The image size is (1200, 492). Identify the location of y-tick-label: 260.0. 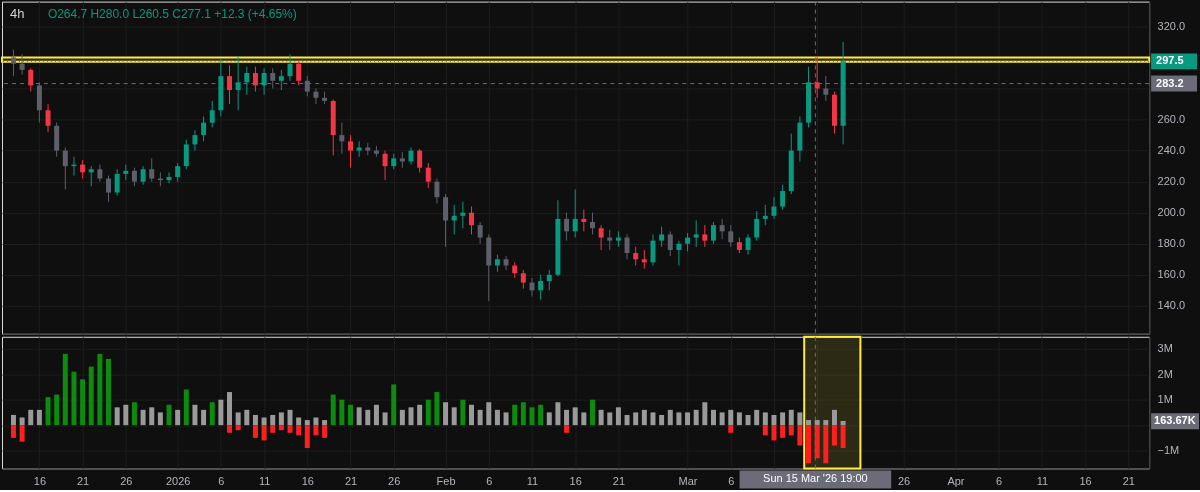
(1171, 119).